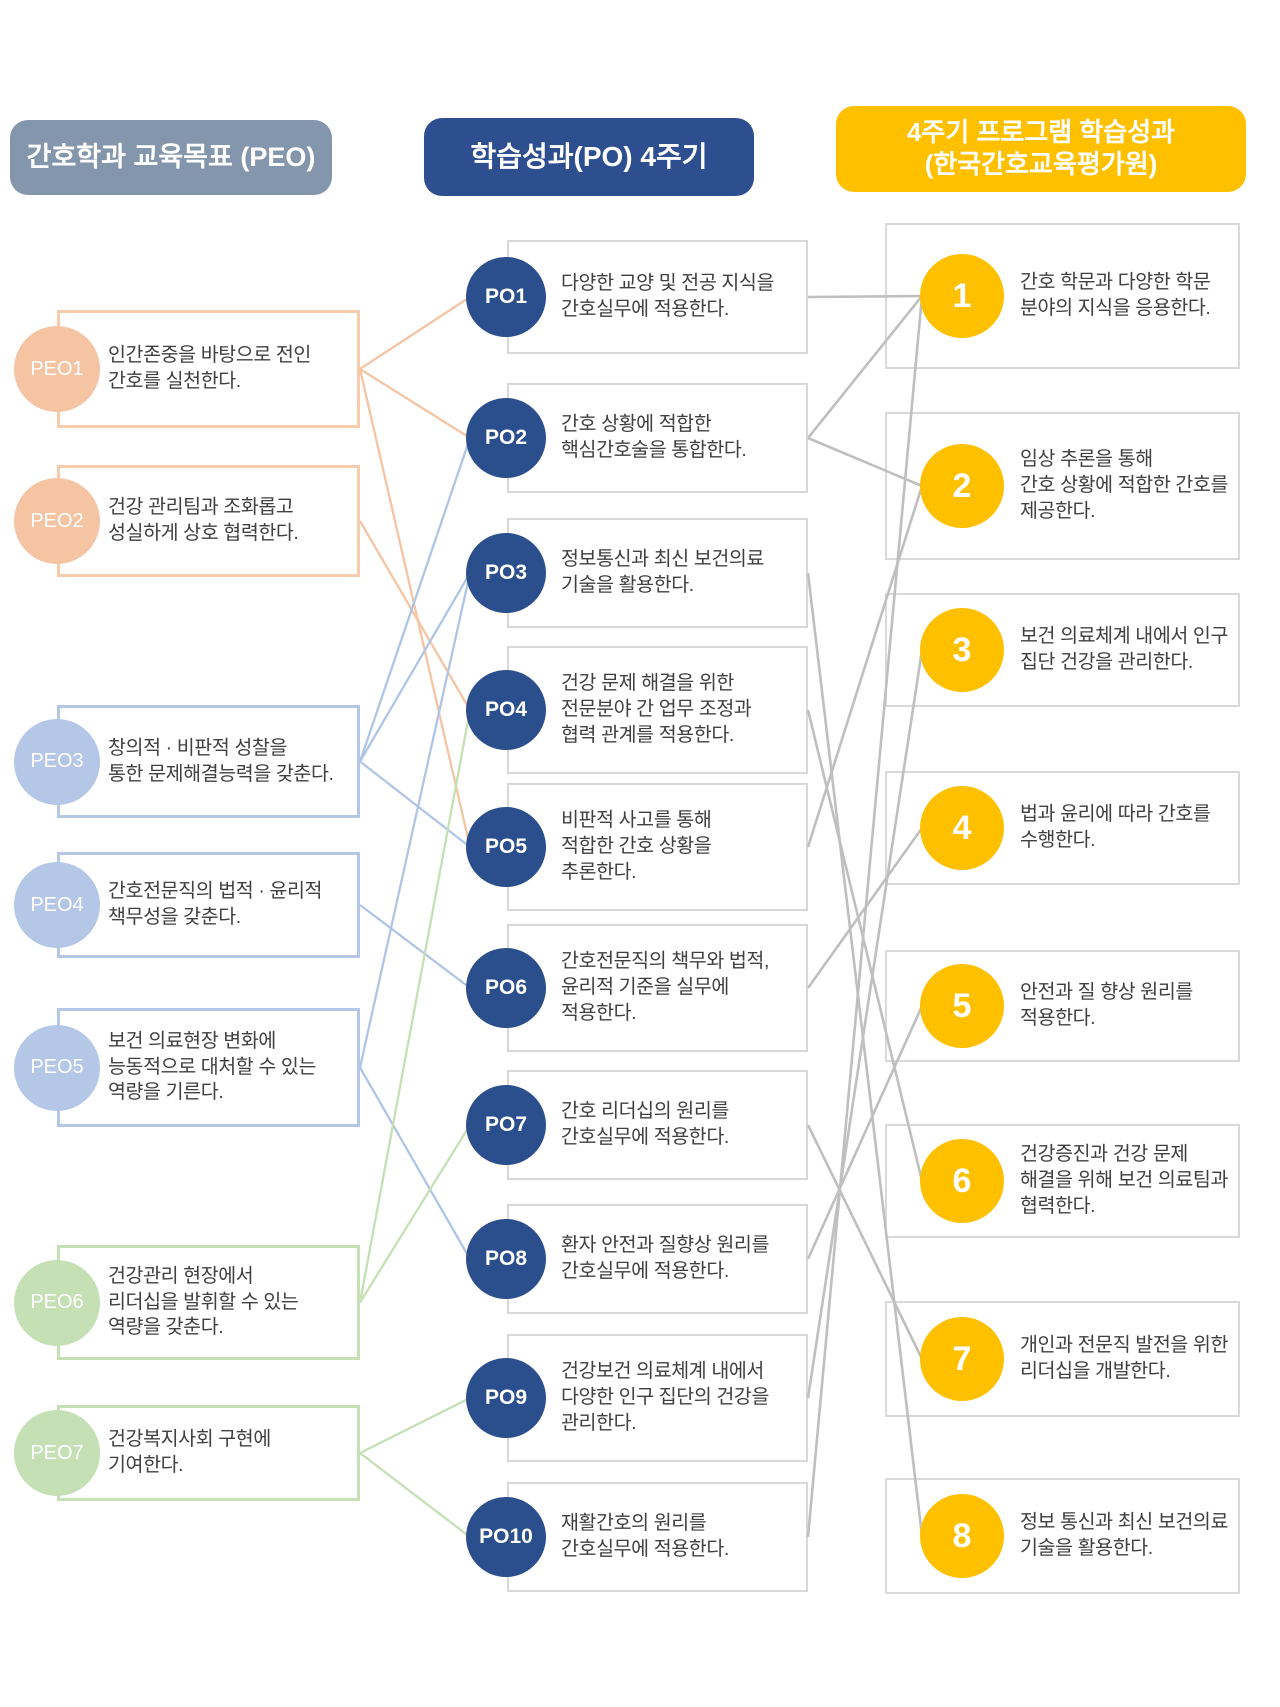 Image resolution: width=1280 pixels, height=1707 pixels. I want to click on po-item-text: 간호 리더십의 원리를 간호실무에 적용한다., so click(645, 1124).